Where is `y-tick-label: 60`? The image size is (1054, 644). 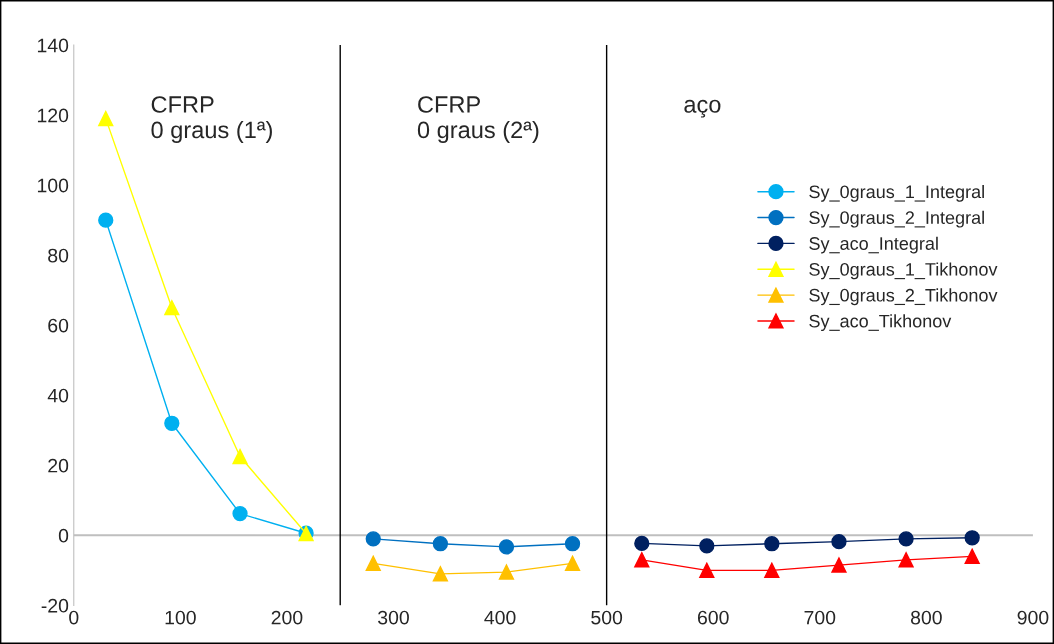 y-tick-label: 60 is located at coordinates (58, 325).